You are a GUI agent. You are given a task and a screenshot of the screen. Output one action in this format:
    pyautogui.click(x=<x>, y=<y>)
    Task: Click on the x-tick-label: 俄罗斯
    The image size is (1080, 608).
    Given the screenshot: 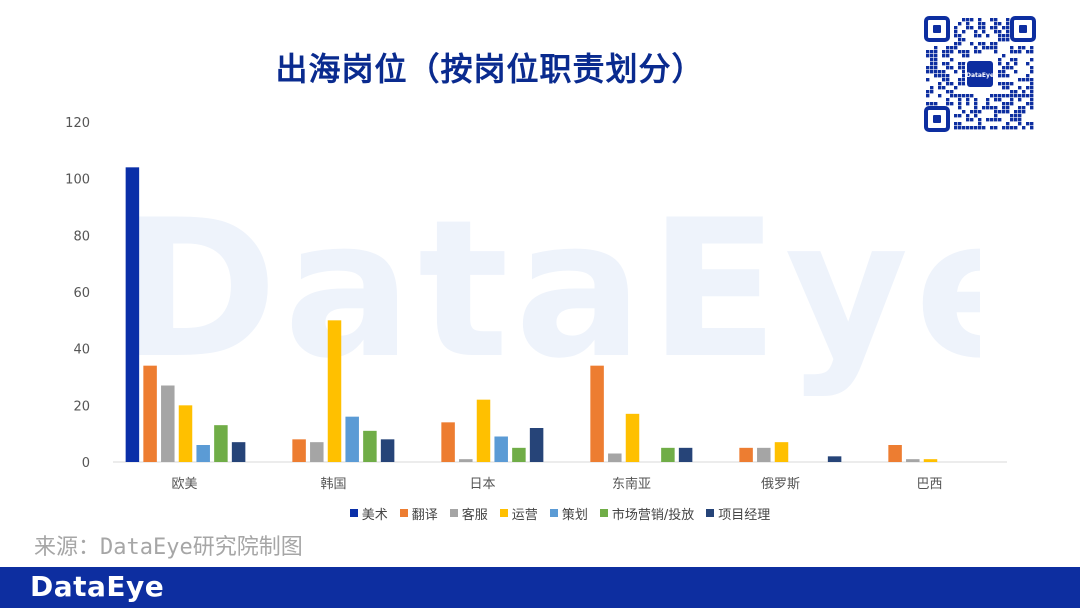 What is the action you would take?
    pyautogui.click(x=780, y=484)
    